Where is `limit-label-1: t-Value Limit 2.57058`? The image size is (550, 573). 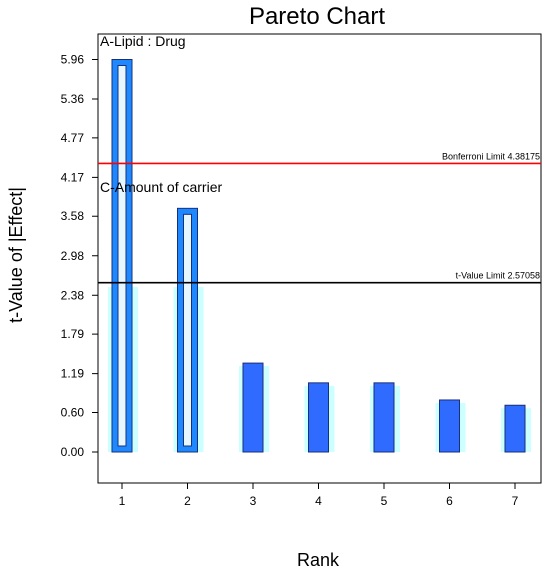
limit-label-1: t-Value Limit 2.57058 is located at coordinates (498, 276).